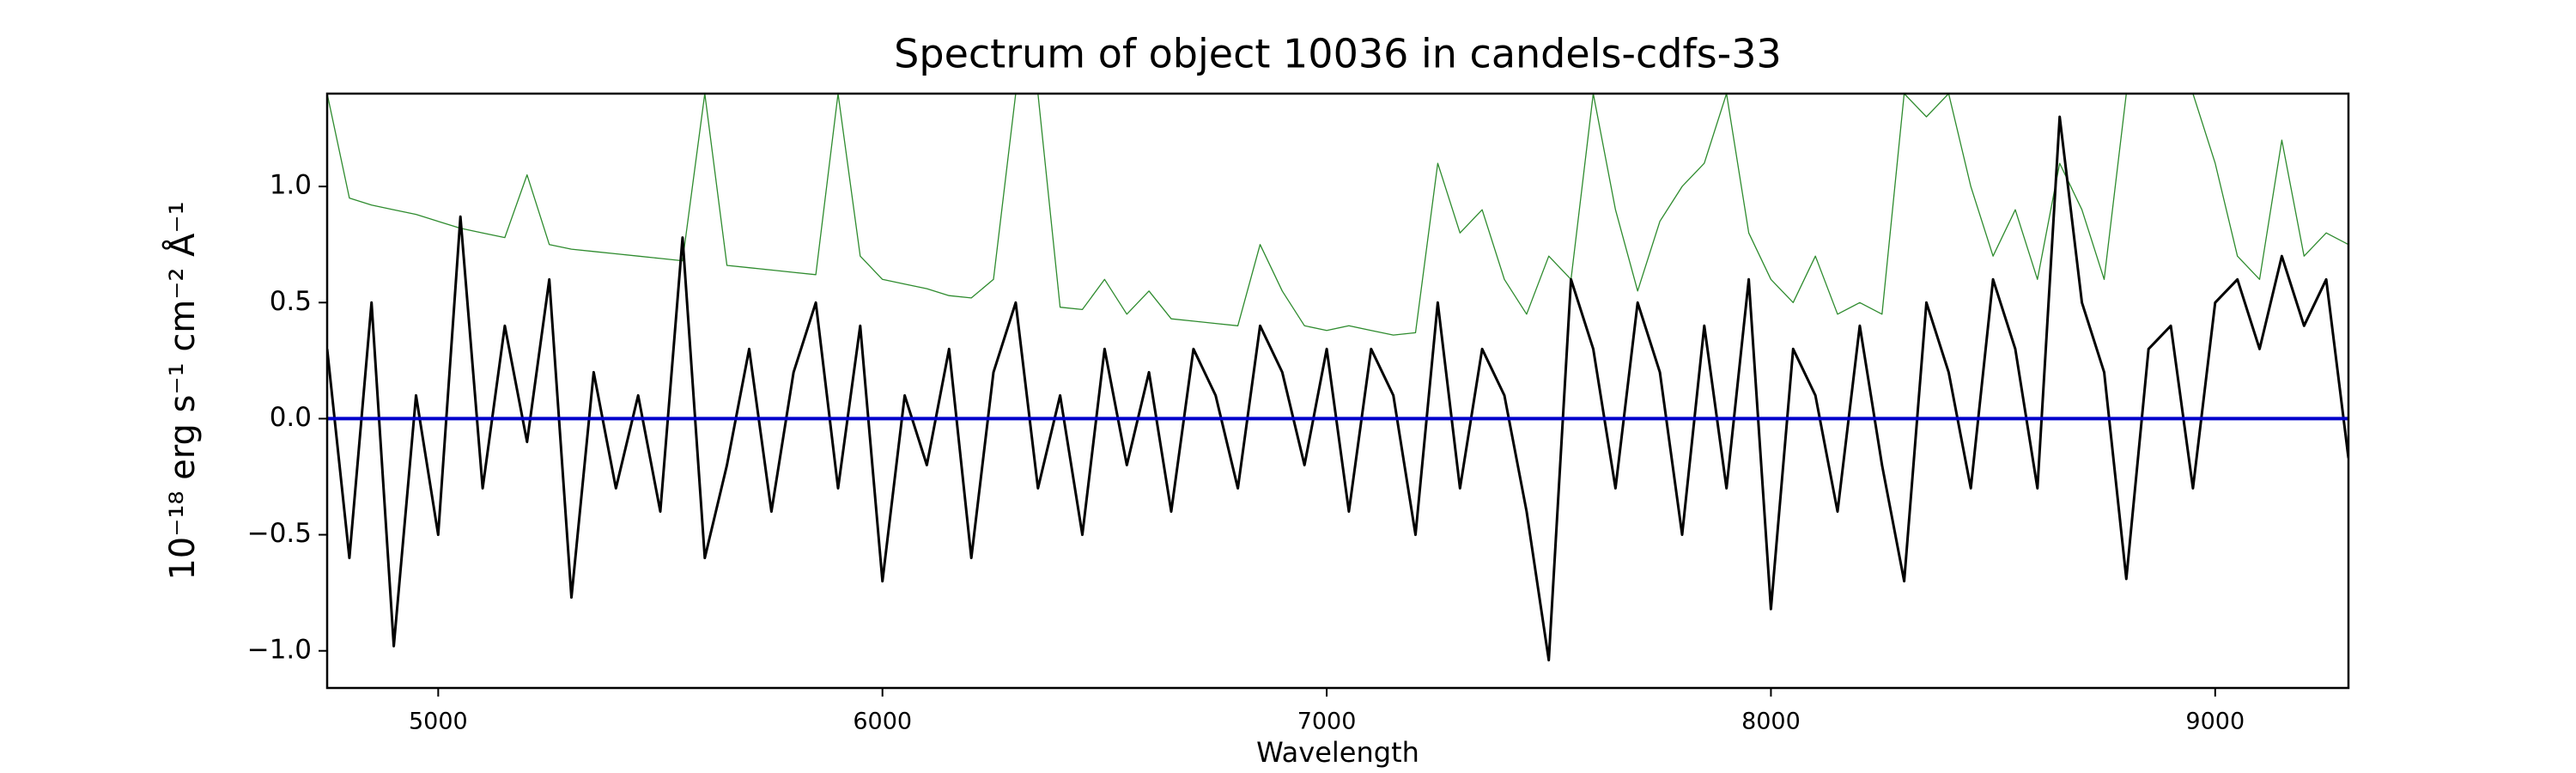 The height and width of the screenshot is (773, 2576). I want to click on x-axis-label: Wavelength, so click(1338, 752).